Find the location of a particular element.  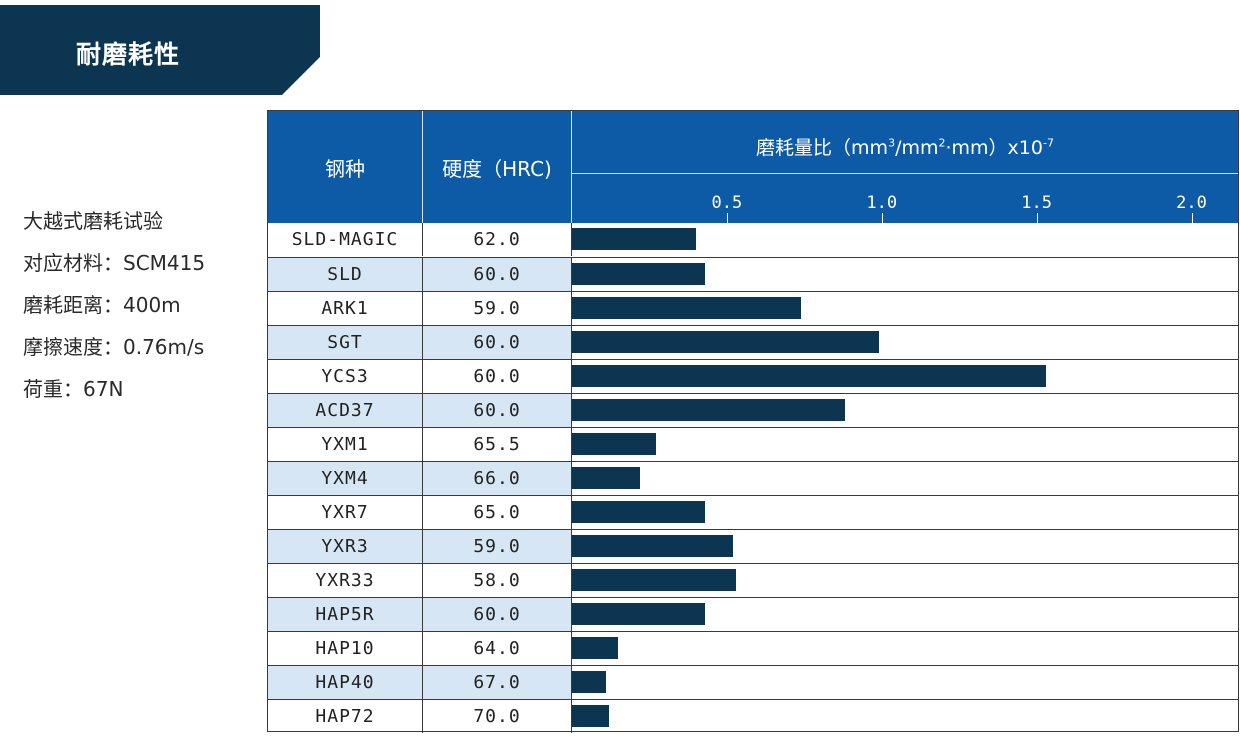

table-row: YXM4 66.0 is located at coordinates (753, 478).